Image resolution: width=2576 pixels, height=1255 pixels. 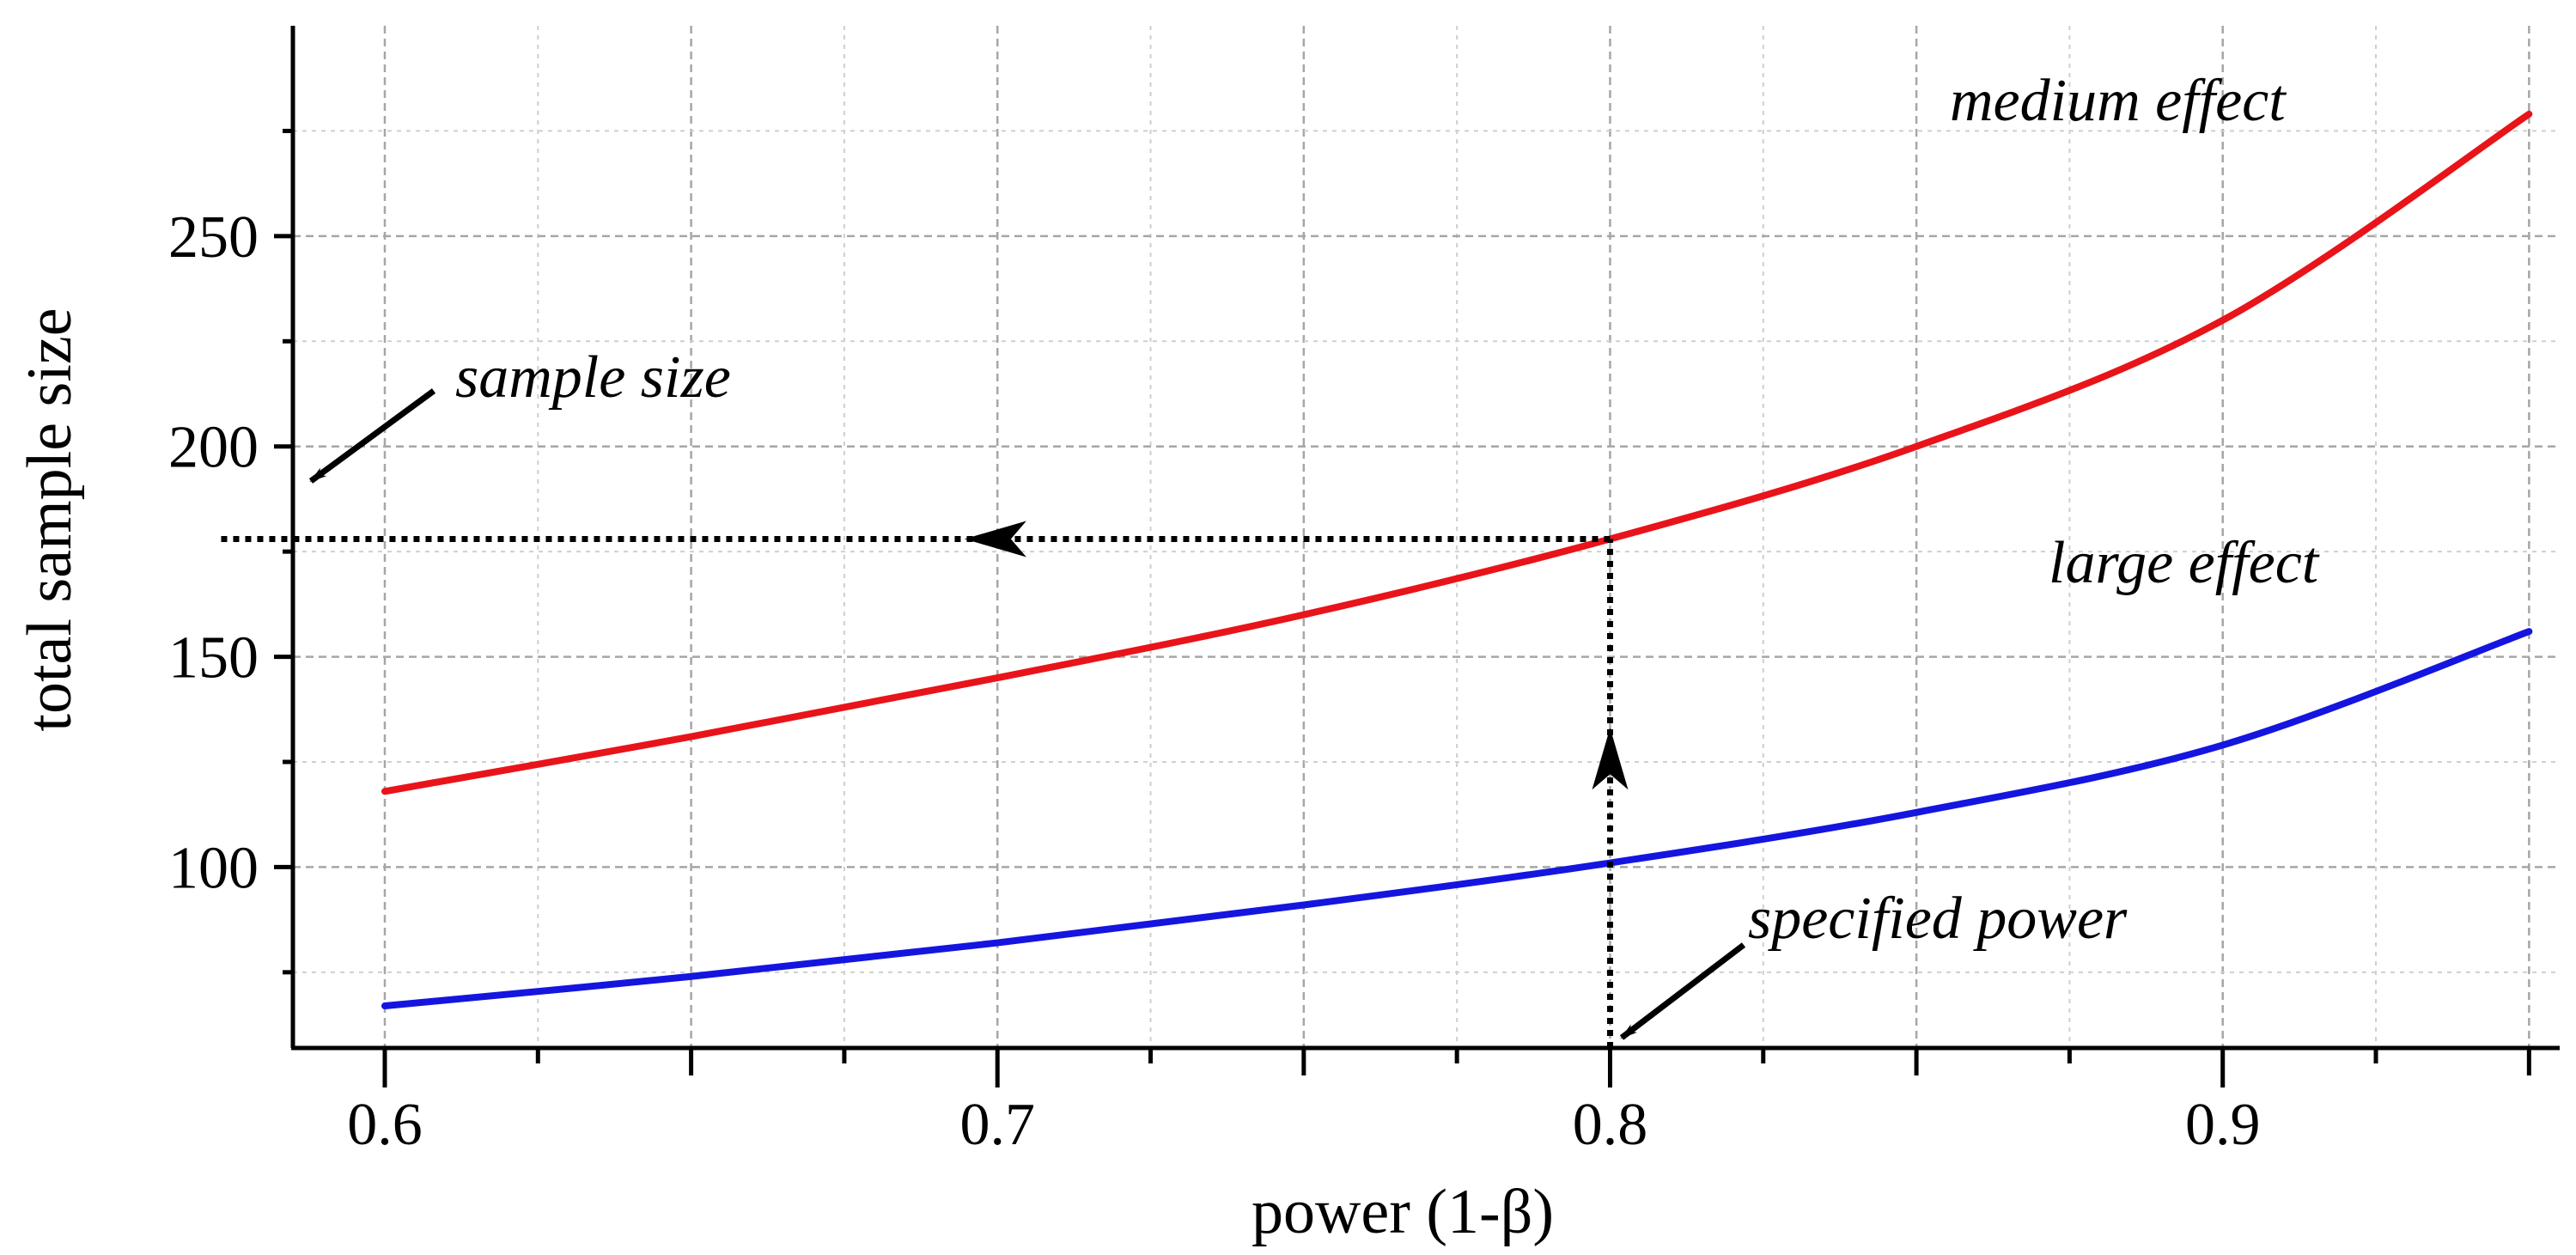 What do you see at coordinates (1402, 1212) in the screenshot?
I see `x-axis-title: power (1-β)` at bounding box center [1402, 1212].